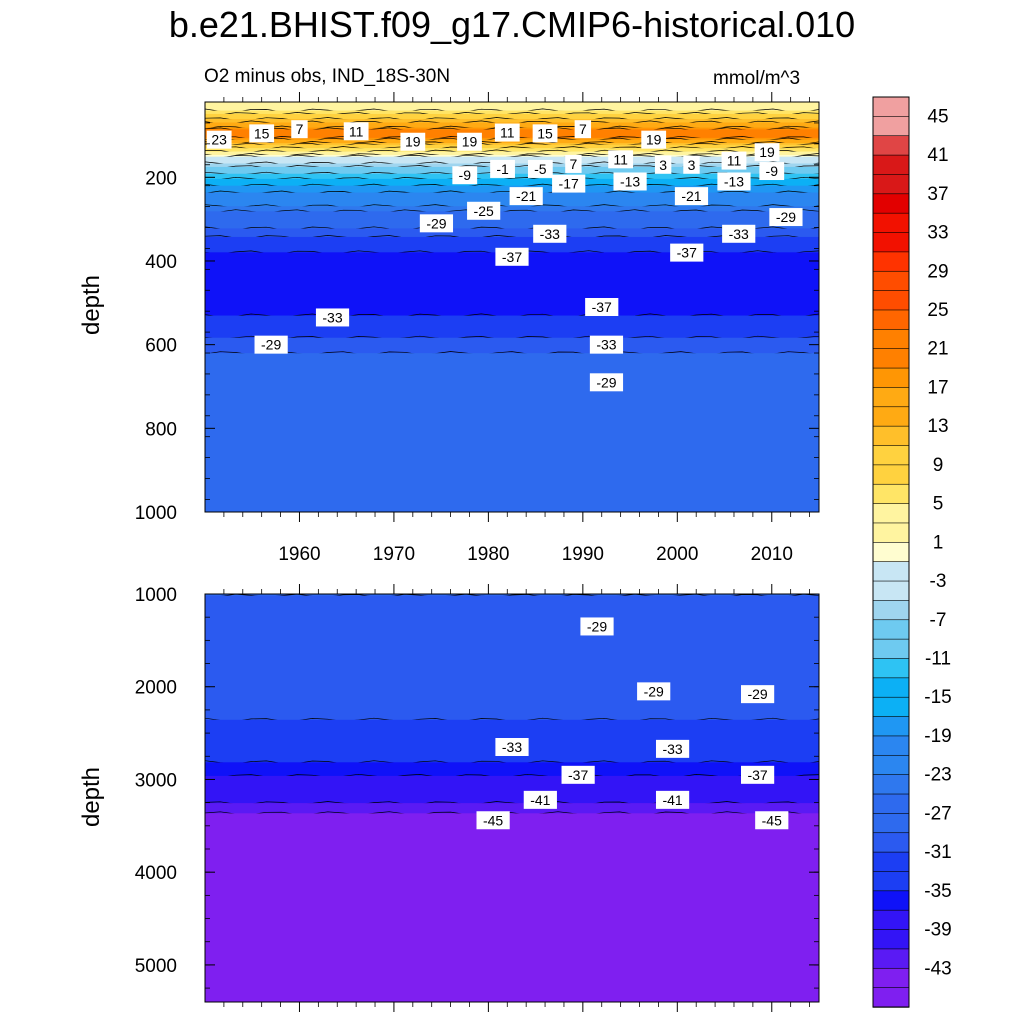 The width and height of the screenshot is (1024, 1024). I want to click on contour-label: -17, so click(569, 183).